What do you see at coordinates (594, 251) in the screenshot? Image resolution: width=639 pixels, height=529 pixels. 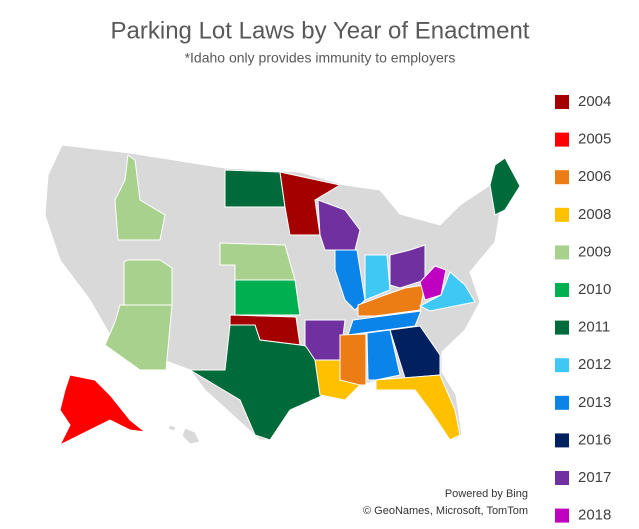 I see `legend-label: 2009` at bounding box center [594, 251].